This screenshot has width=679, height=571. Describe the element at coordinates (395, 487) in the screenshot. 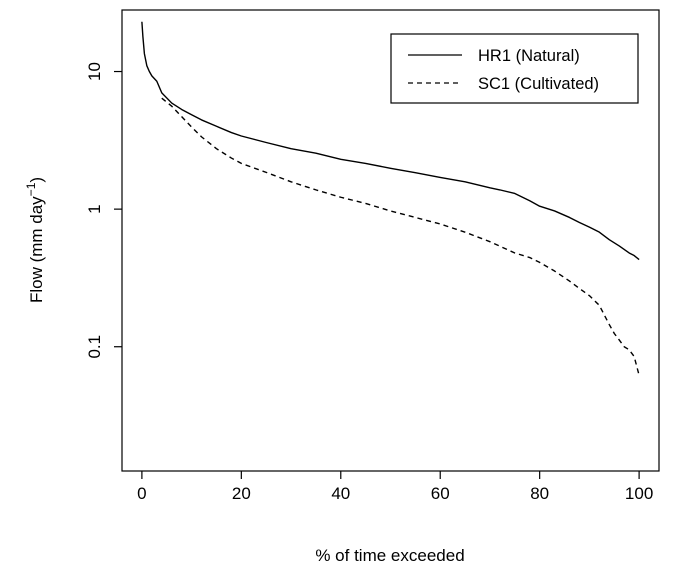

I see `x-axis: 0 20 40 60 80 100` at that location.